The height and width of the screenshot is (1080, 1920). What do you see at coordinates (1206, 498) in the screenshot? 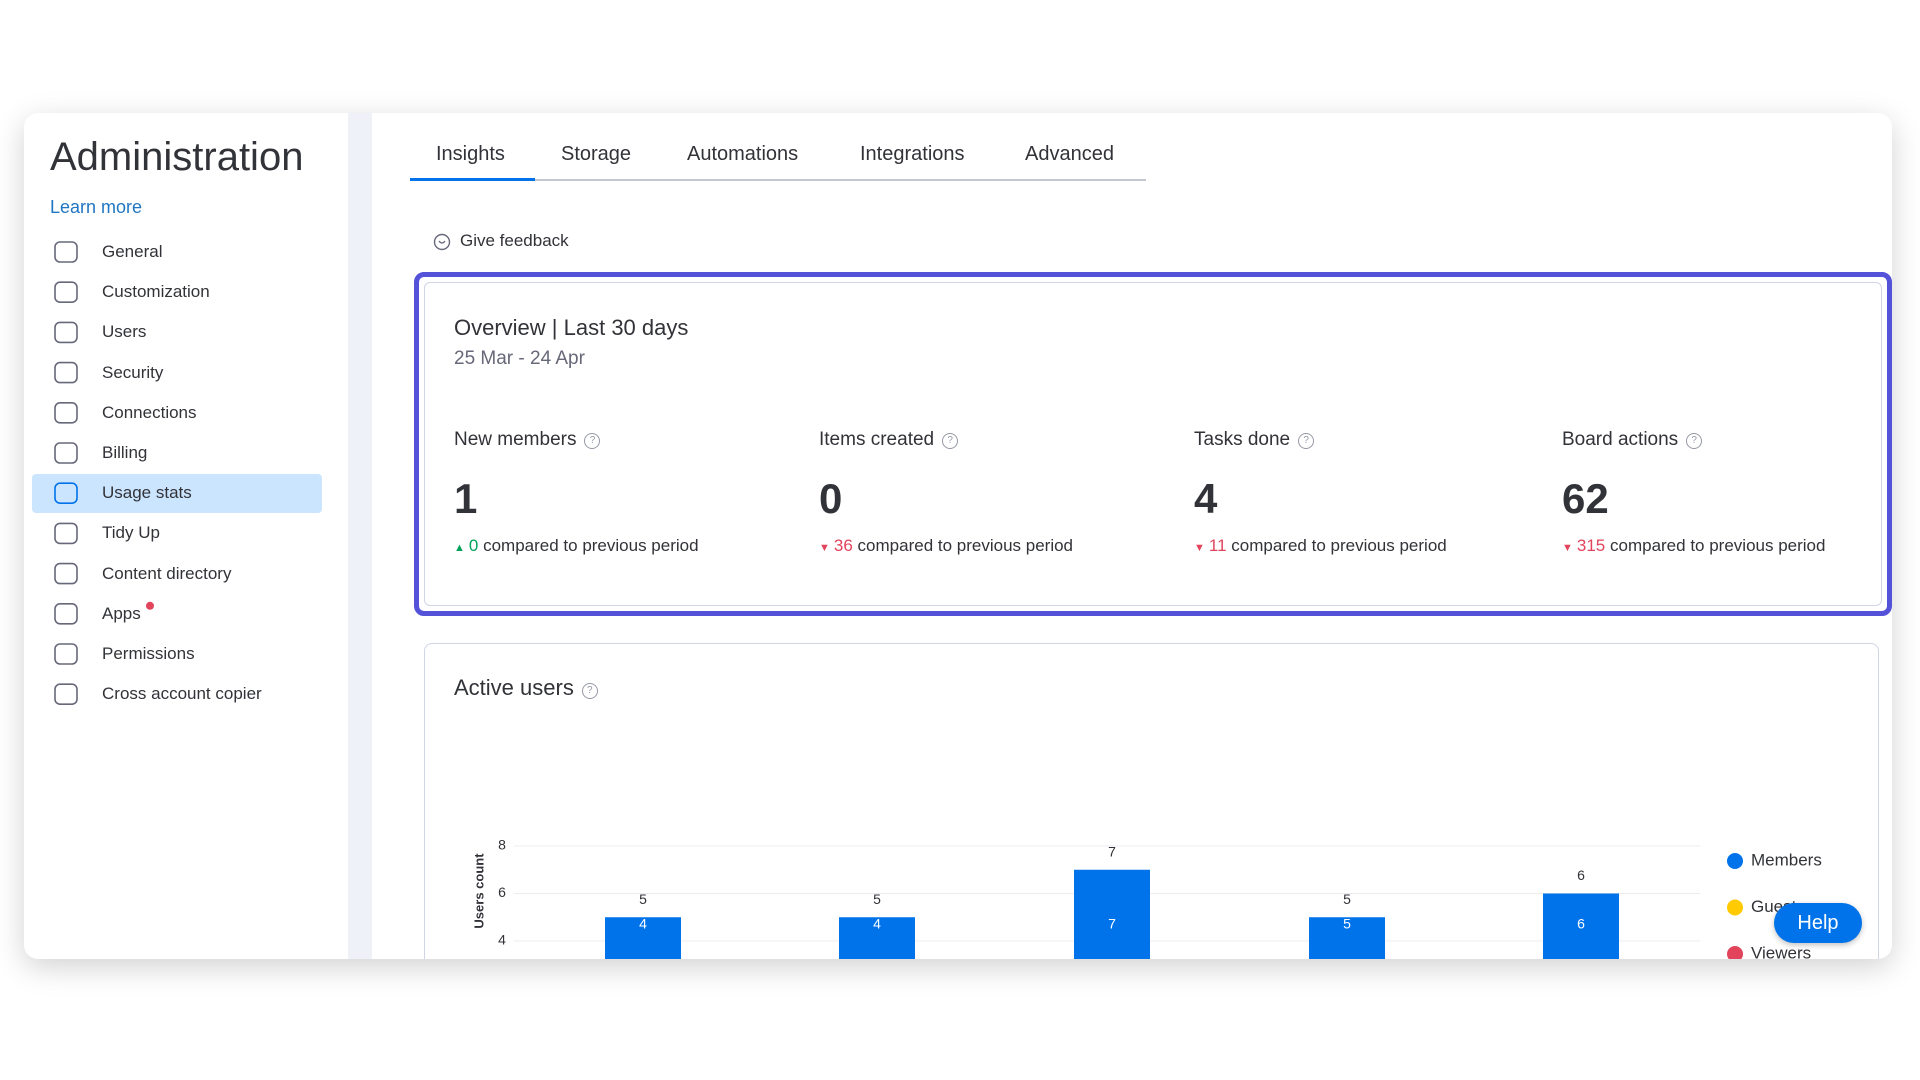
I see `metric-value: 4` at bounding box center [1206, 498].